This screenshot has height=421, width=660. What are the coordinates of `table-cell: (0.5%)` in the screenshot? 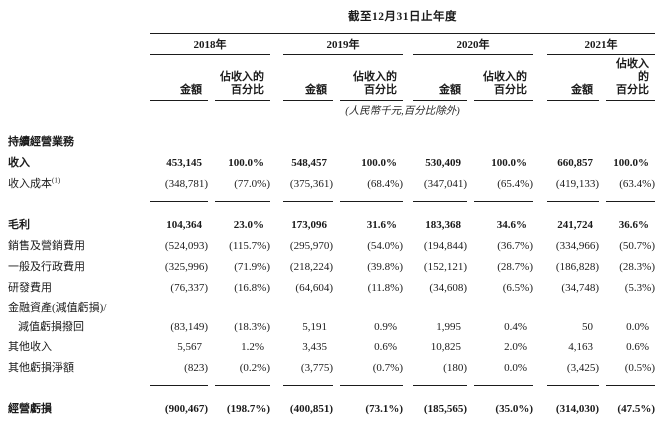 It's located at (639, 368).